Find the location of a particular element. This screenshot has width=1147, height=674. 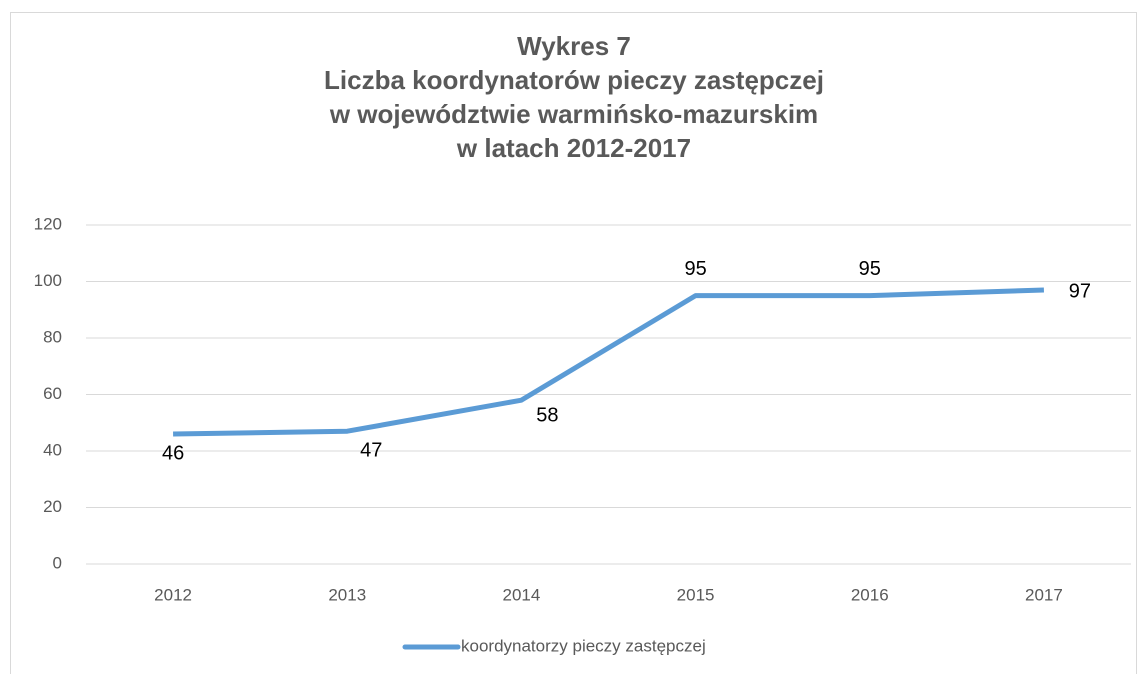

legend-label: koordynatorzy pieczy zastępczej is located at coordinates (583, 645).